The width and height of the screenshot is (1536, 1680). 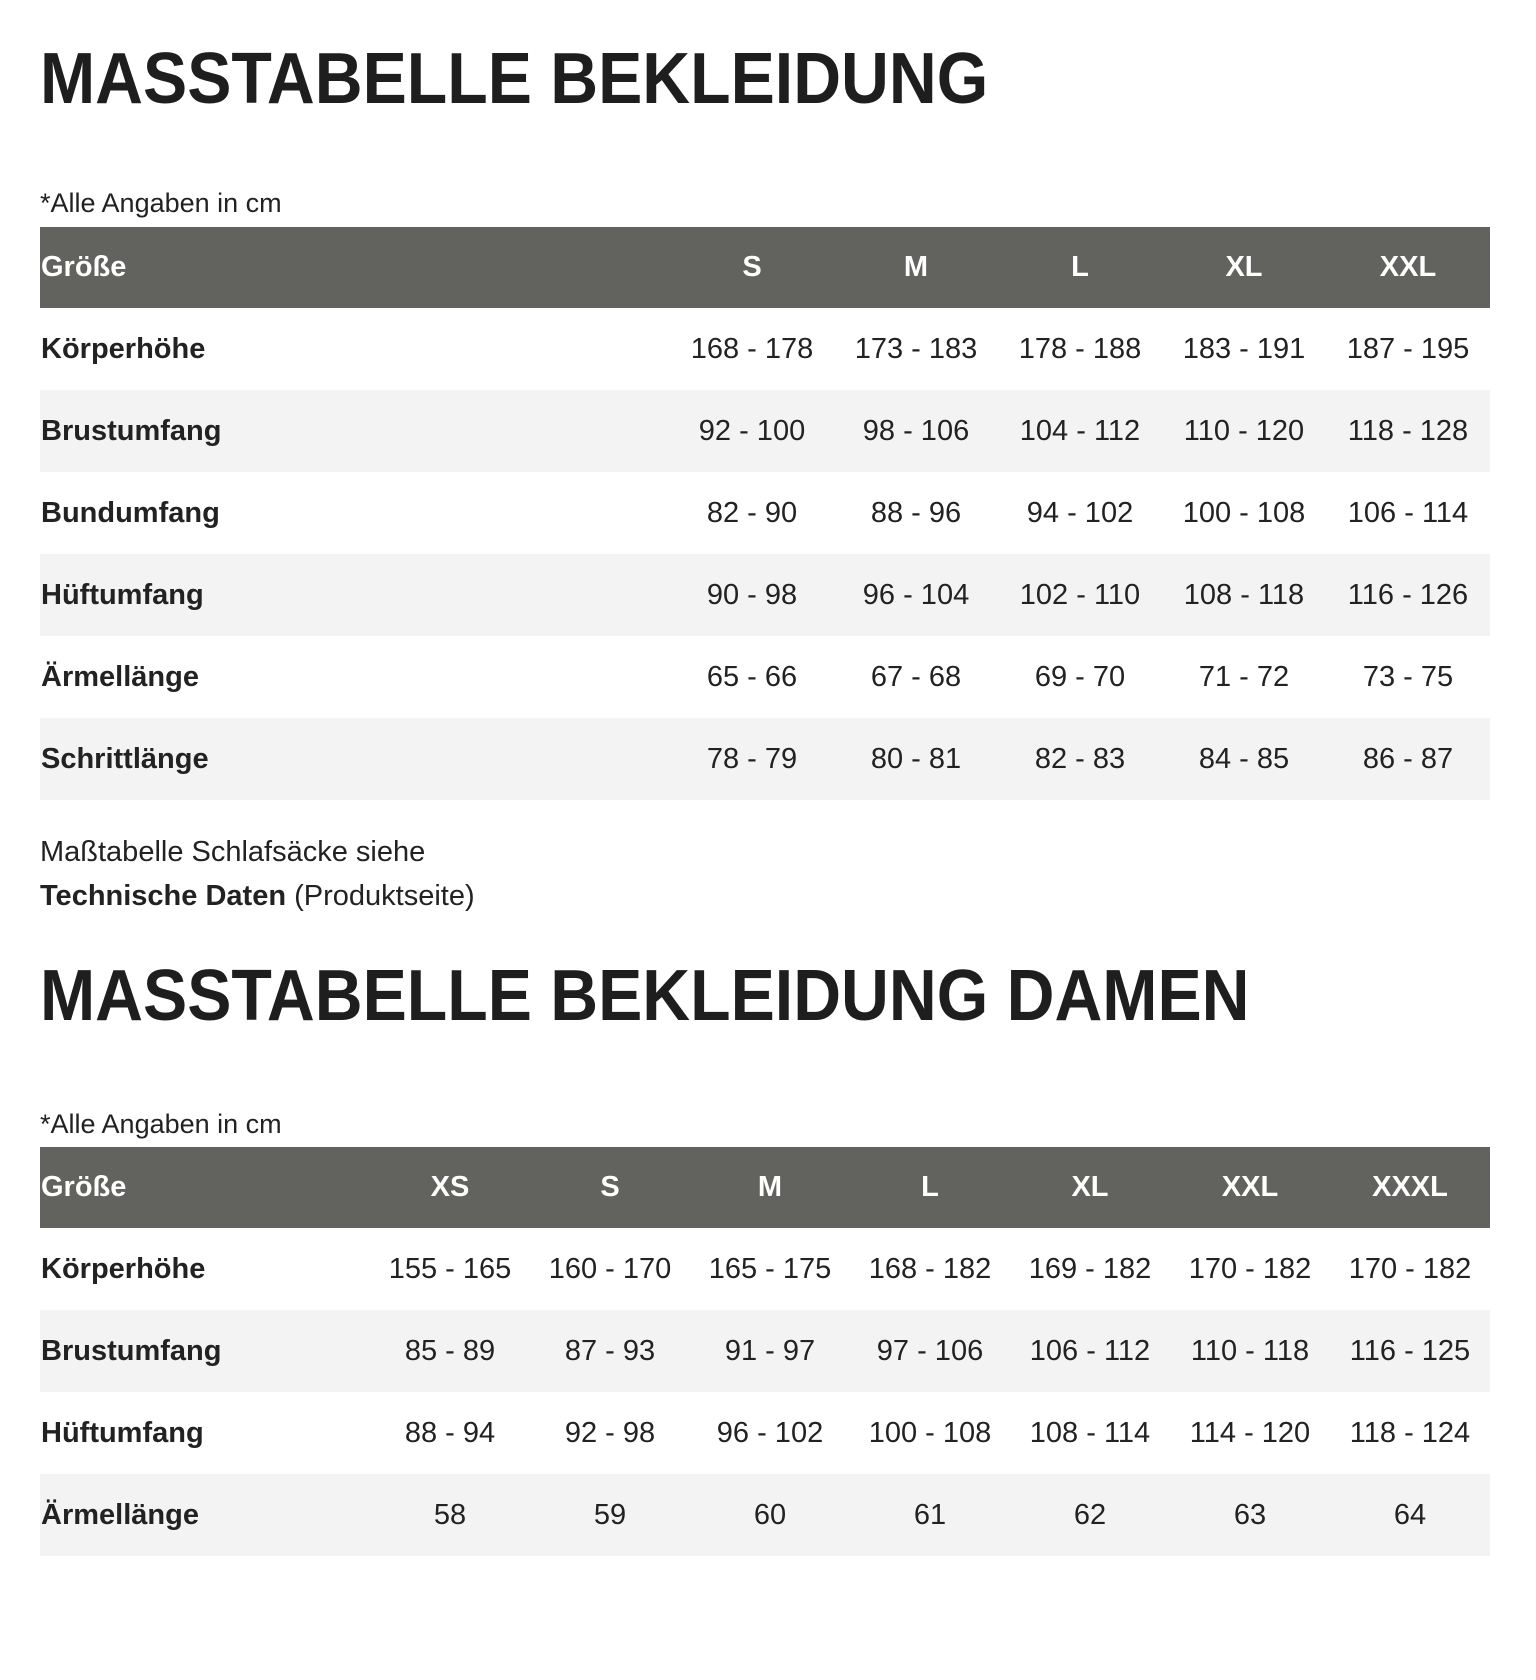 What do you see at coordinates (916, 595) in the screenshot?
I see `measurement-cell: 96 - 104` at bounding box center [916, 595].